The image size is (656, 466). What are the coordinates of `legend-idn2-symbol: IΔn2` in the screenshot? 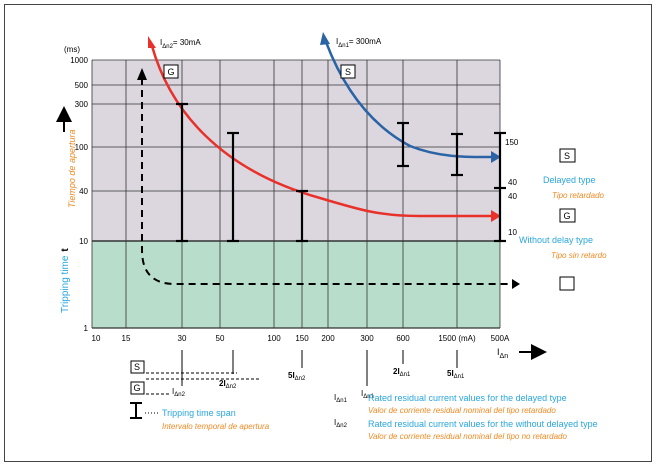 It's located at (341, 423).